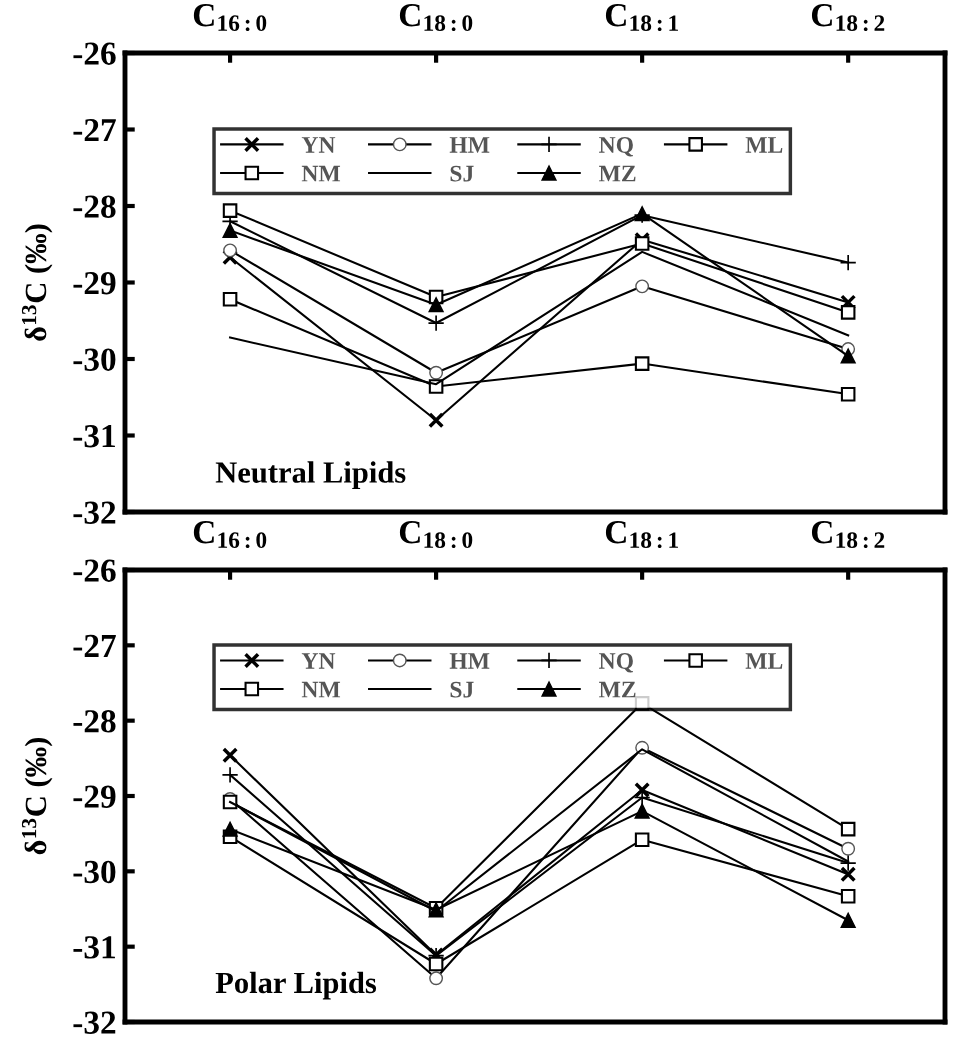  I want to click on annotation: Neutral Lipids, so click(310, 475).